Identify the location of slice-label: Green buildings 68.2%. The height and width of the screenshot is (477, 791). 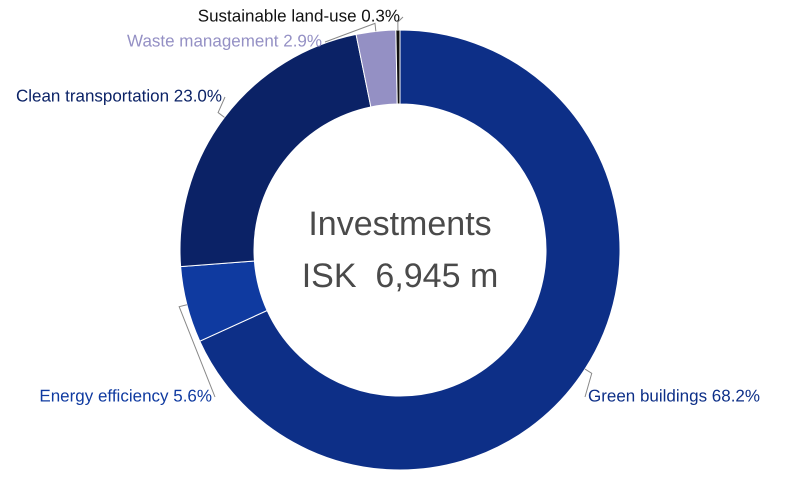
(674, 396).